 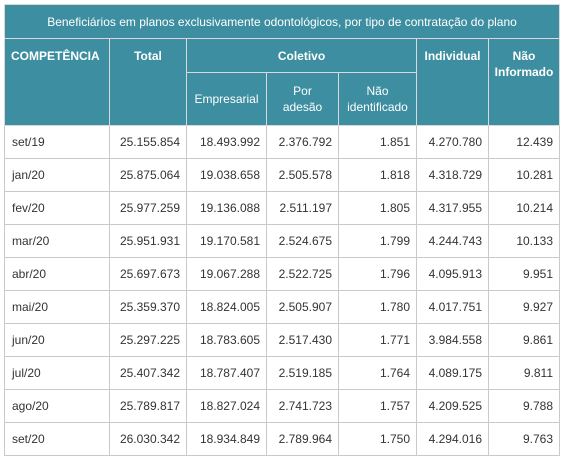 What do you see at coordinates (57, 406) in the screenshot?
I see `cell-competencia: ago/20` at bounding box center [57, 406].